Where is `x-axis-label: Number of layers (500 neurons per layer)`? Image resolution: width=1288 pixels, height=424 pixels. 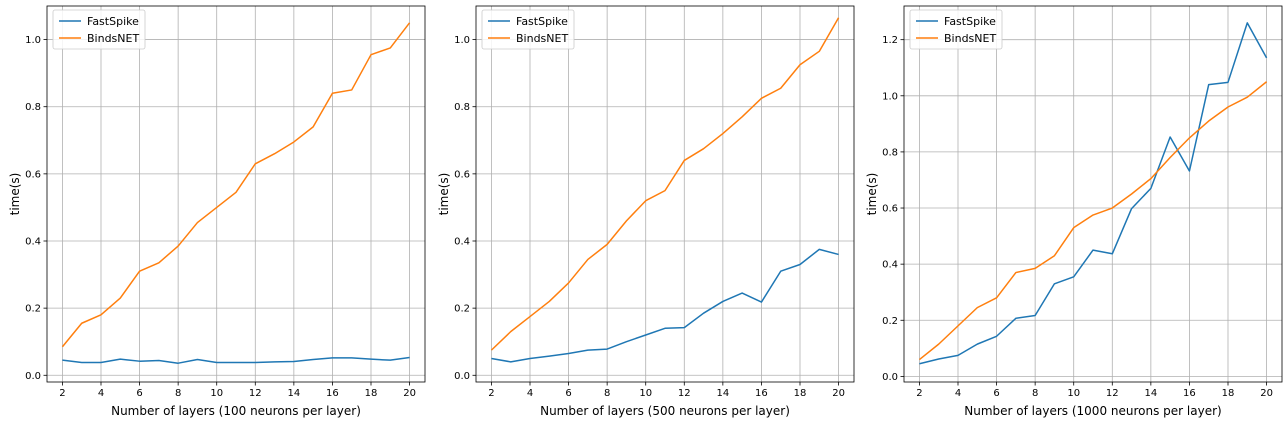 x-axis-label: Number of layers (500 neurons per layer) is located at coordinates (665, 411).